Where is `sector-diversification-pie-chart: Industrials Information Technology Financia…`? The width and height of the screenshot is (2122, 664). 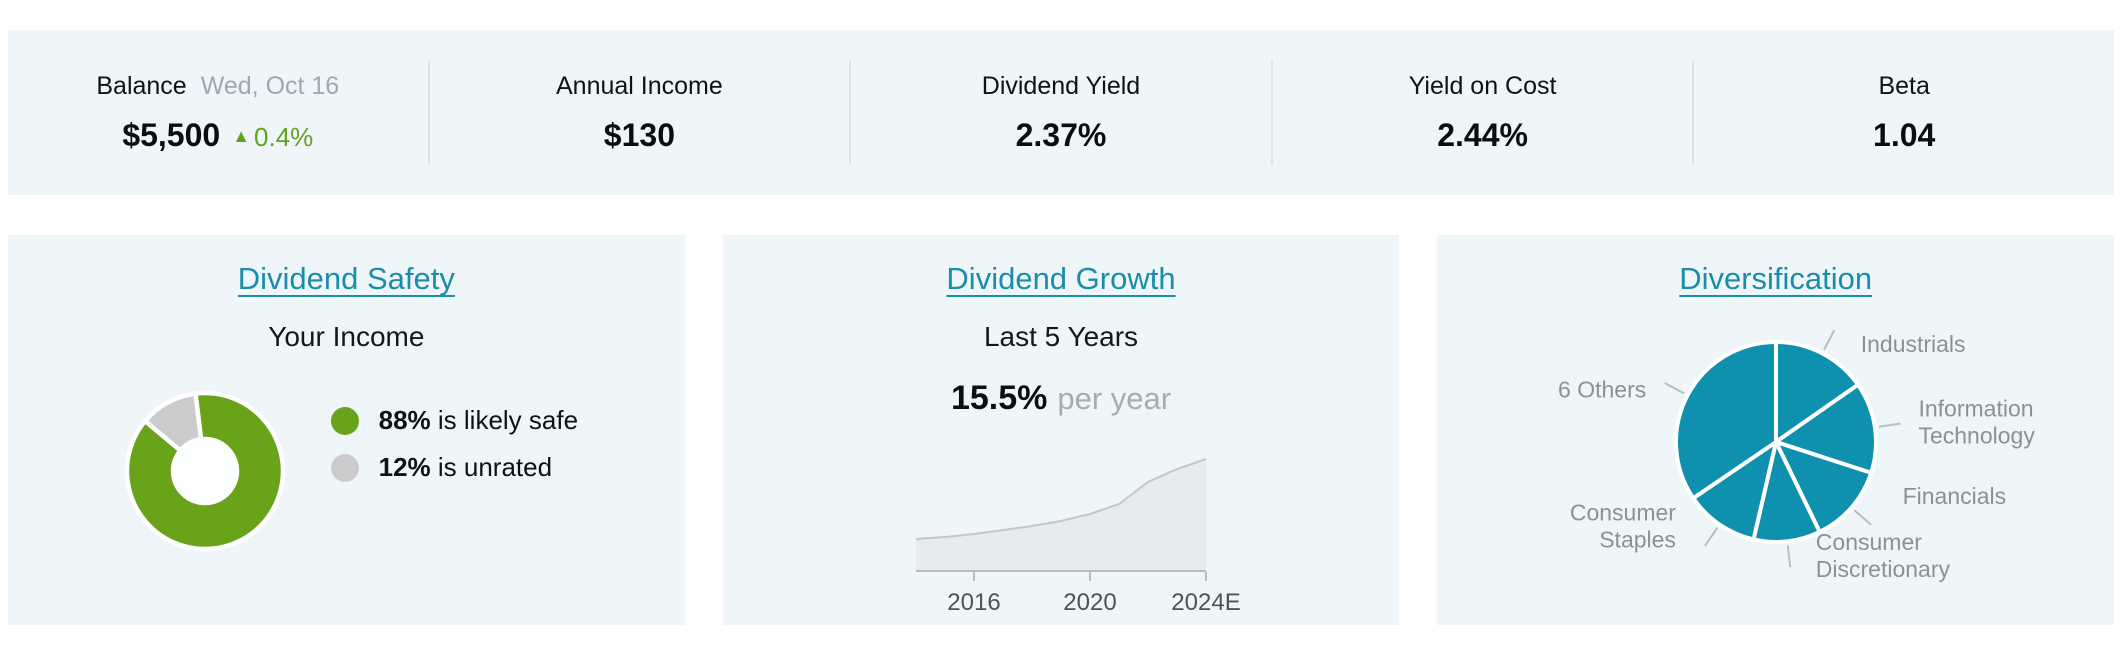
sector-diversification-pie-chart: Industrials Information Technology Financia… is located at coordinates (1796, 455).